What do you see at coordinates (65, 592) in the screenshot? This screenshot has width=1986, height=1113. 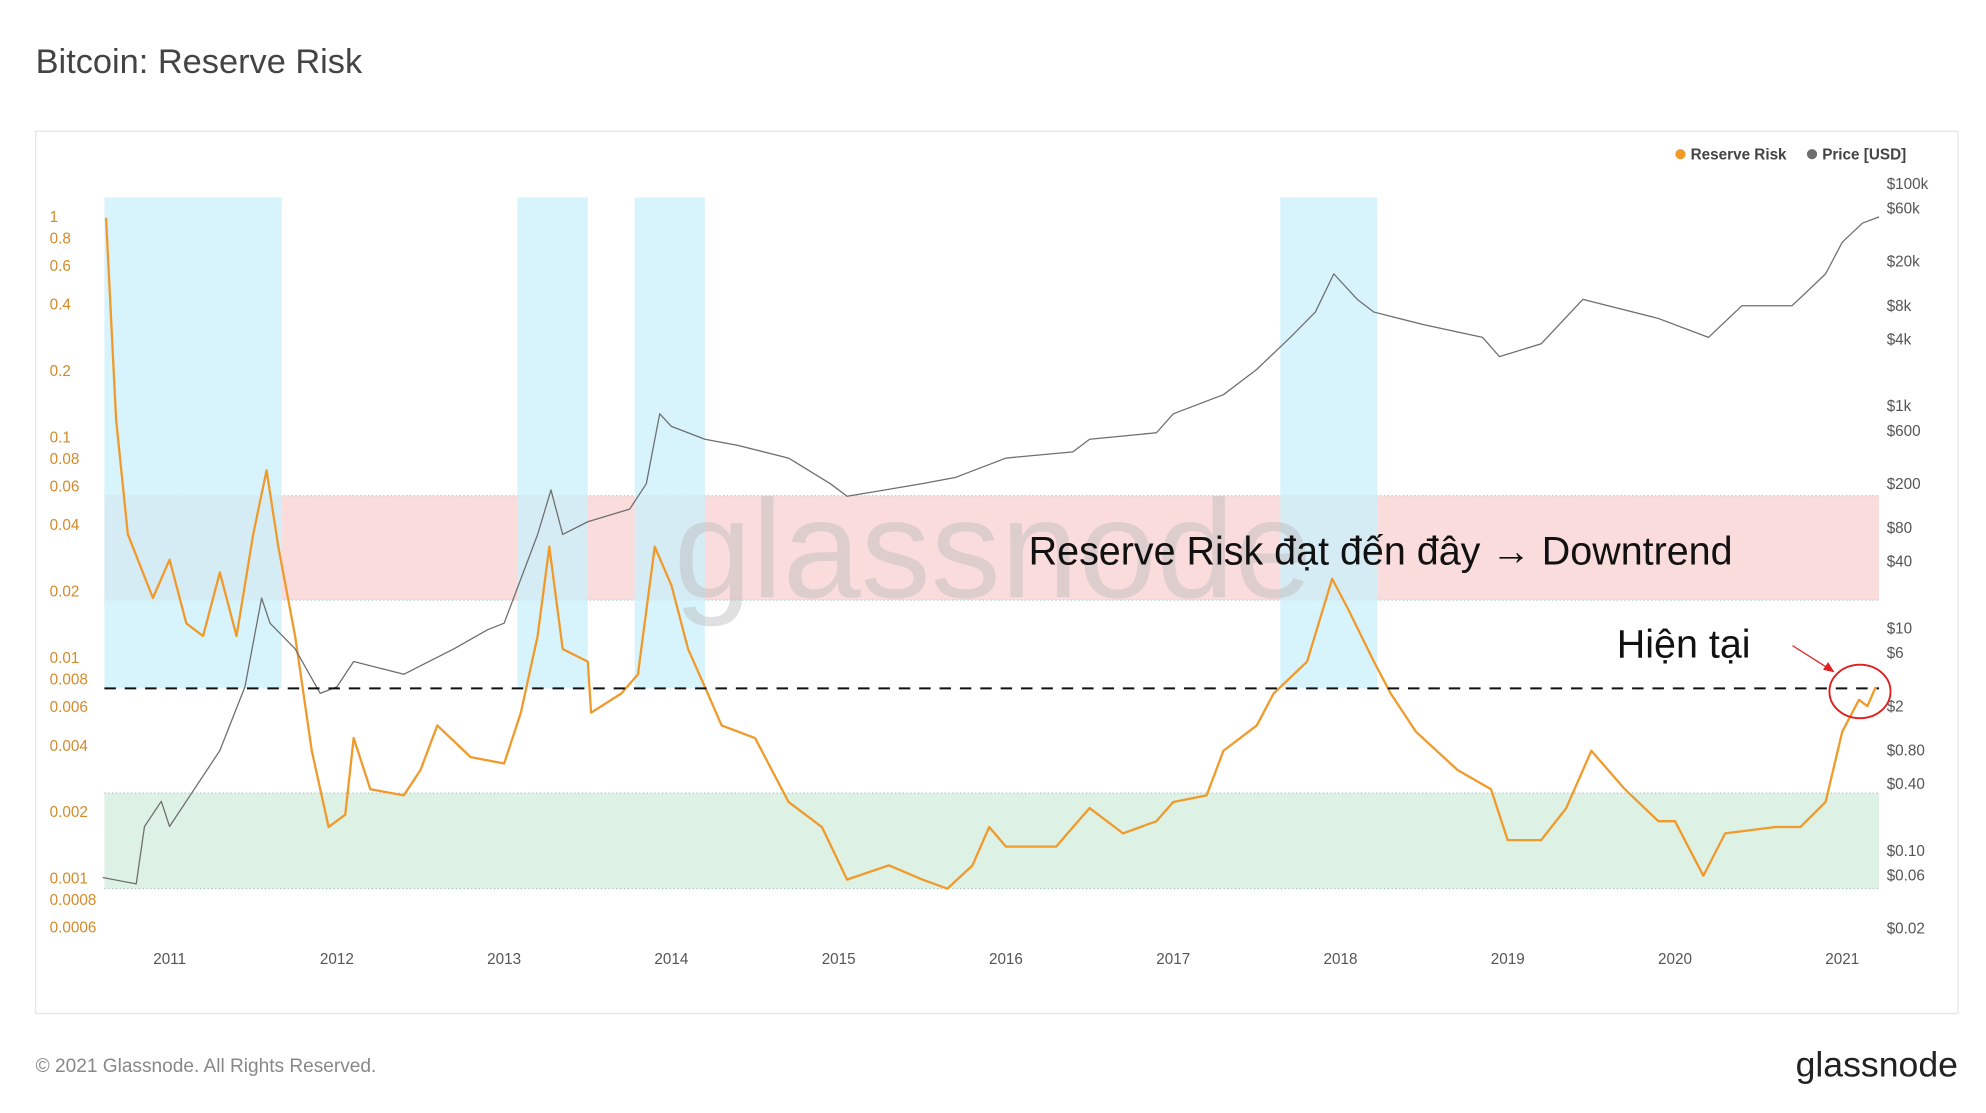 I see `y-tick-label: 0.02` at bounding box center [65, 592].